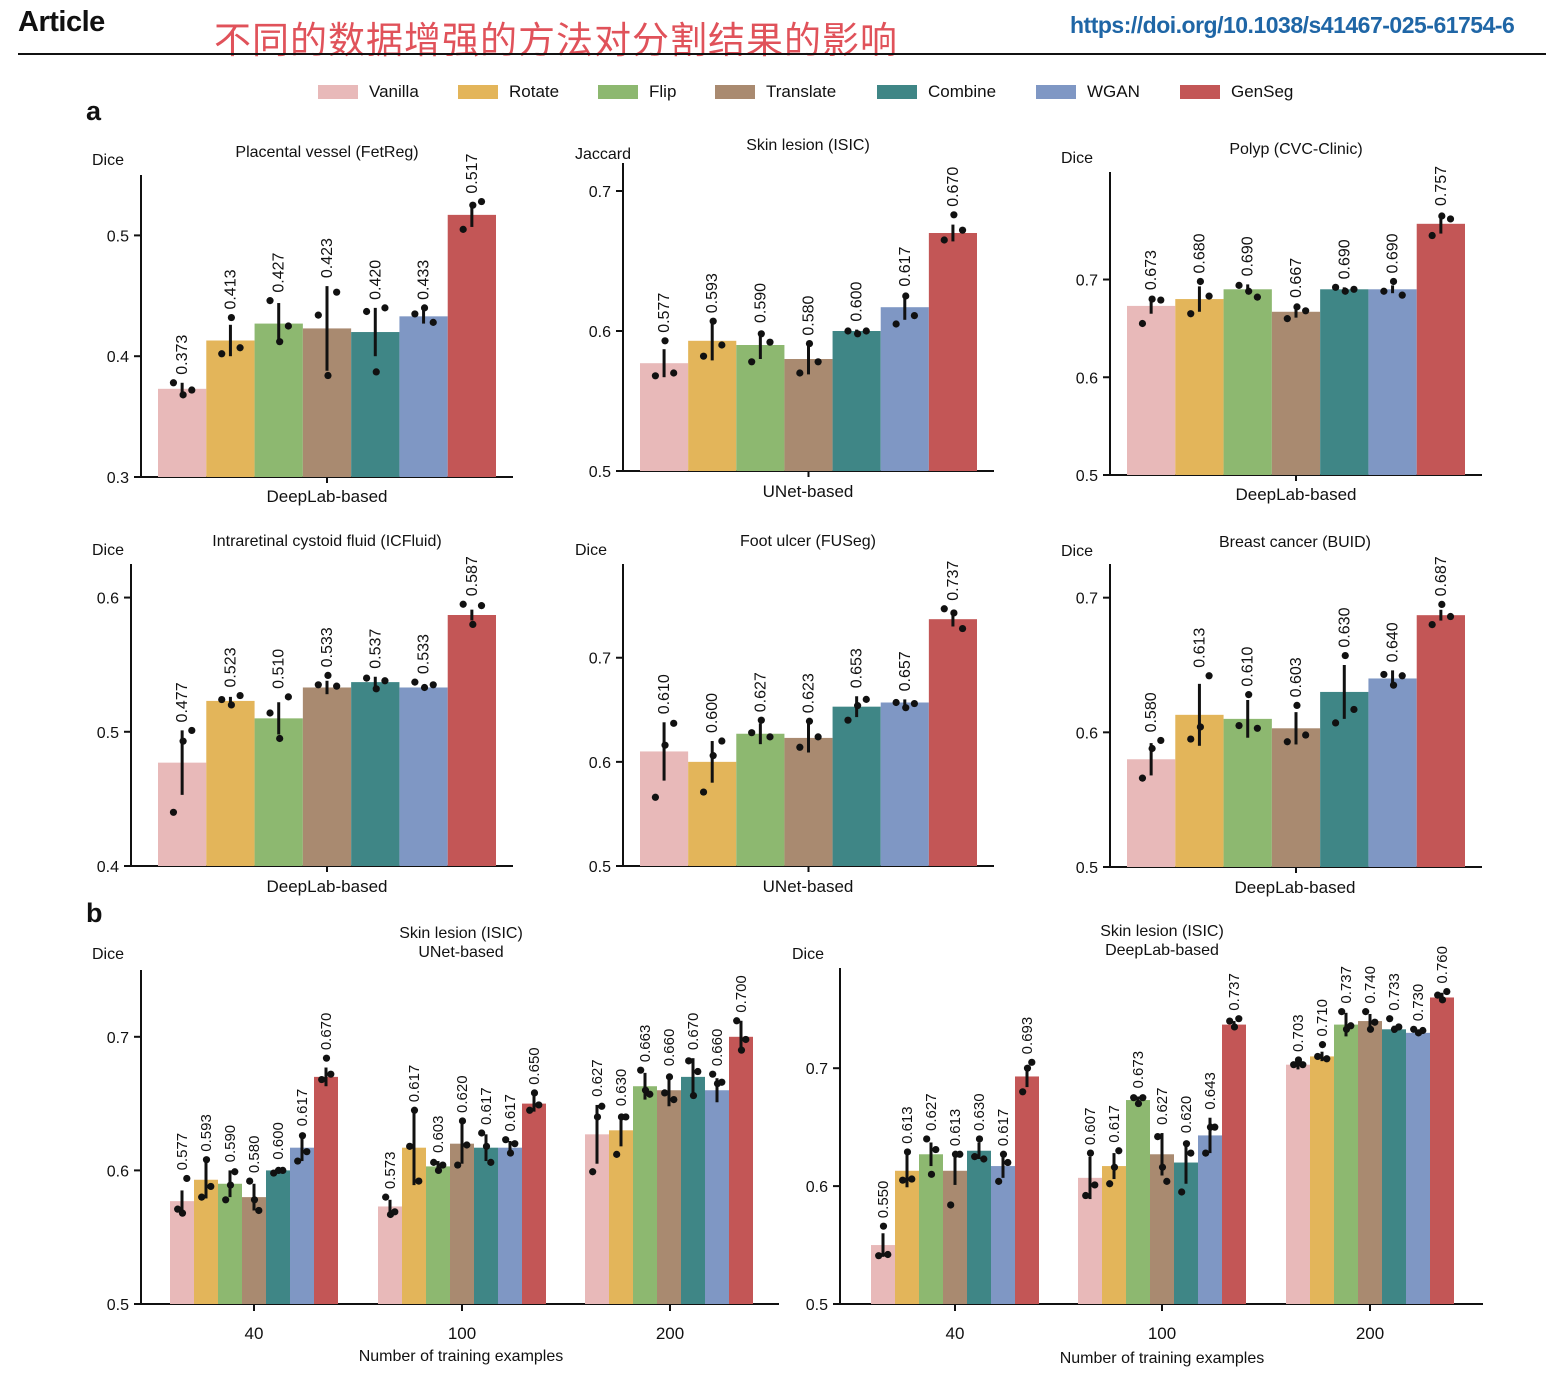 Image resolution: width=1546 pixels, height=1378 pixels. What do you see at coordinates (182, 702) in the screenshot?
I see `bar-value-label: 0.477` at bounding box center [182, 702].